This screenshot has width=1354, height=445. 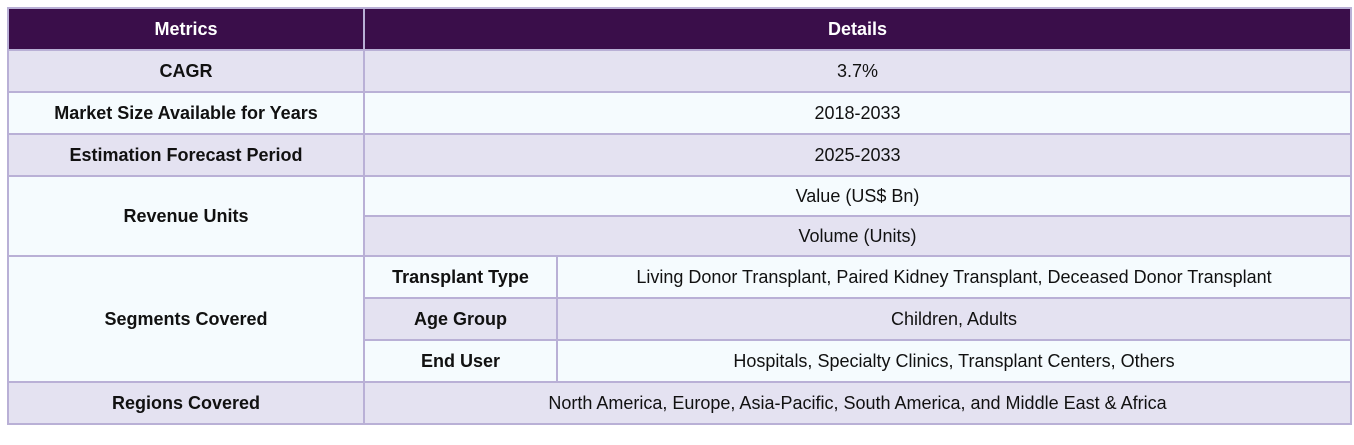 I want to click on cagr-label: CAGR, so click(x=186, y=71).